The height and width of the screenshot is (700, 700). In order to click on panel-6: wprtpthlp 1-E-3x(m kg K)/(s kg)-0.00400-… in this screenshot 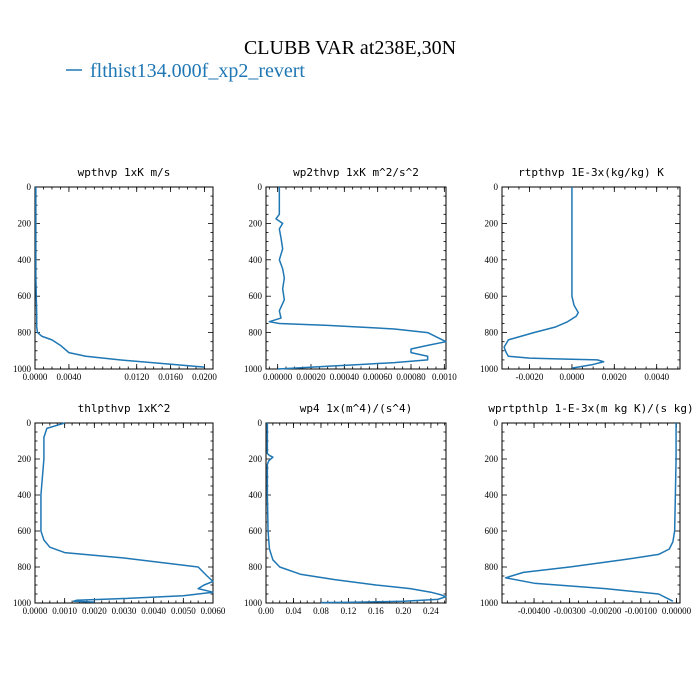, I will do `click(587, 509)`.